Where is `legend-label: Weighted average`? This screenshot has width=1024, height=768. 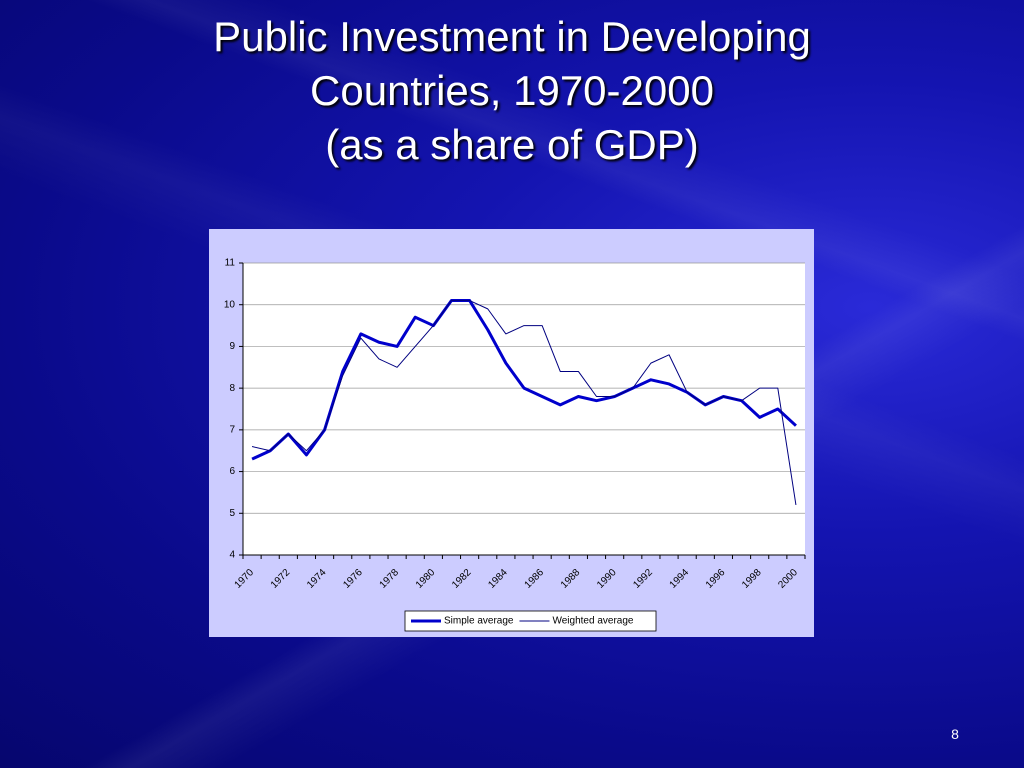
legend-label: Weighted average is located at coordinates (592, 621).